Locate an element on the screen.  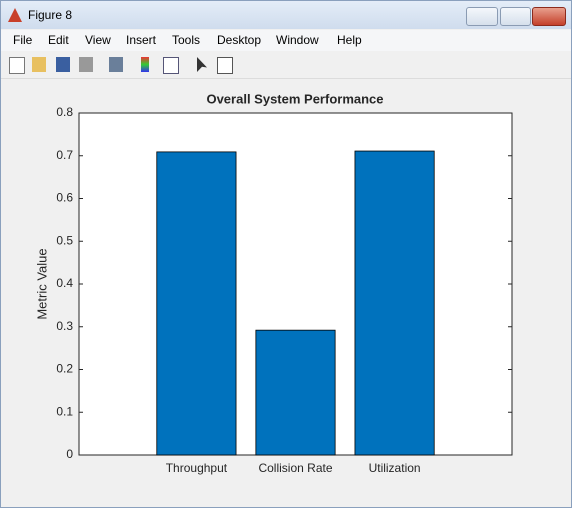
minimize-button is located at coordinates (482, 16).